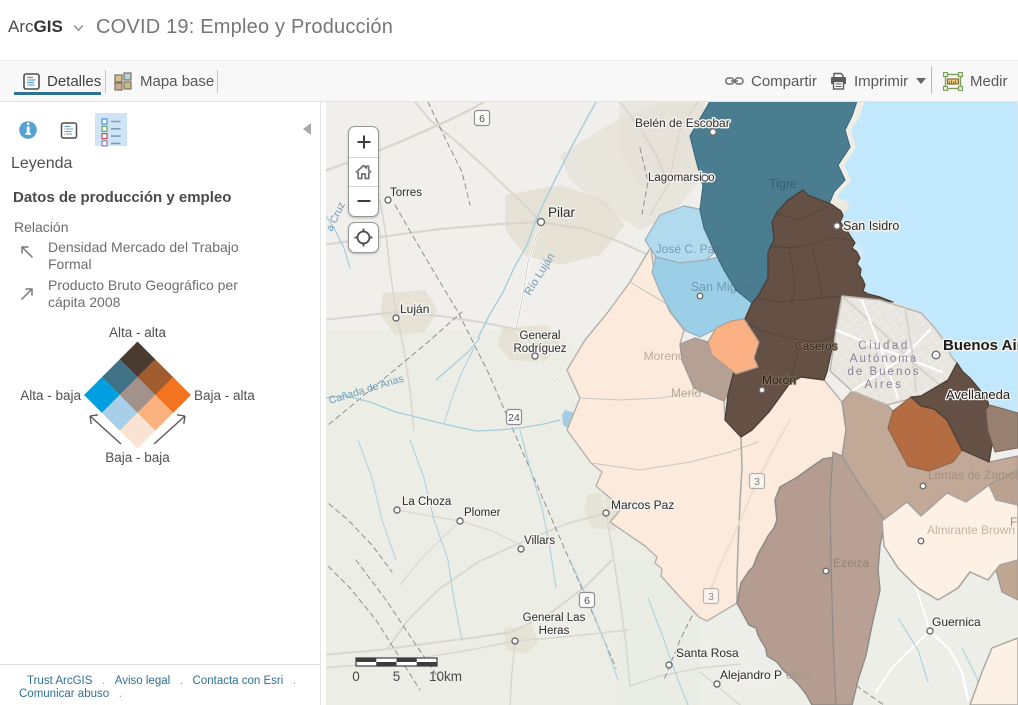 The height and width of the screenshot is (705, 1018). Describe the element at coordinates (956, 622) in the screenshot. I see `svg-text: Guernica` at that location.